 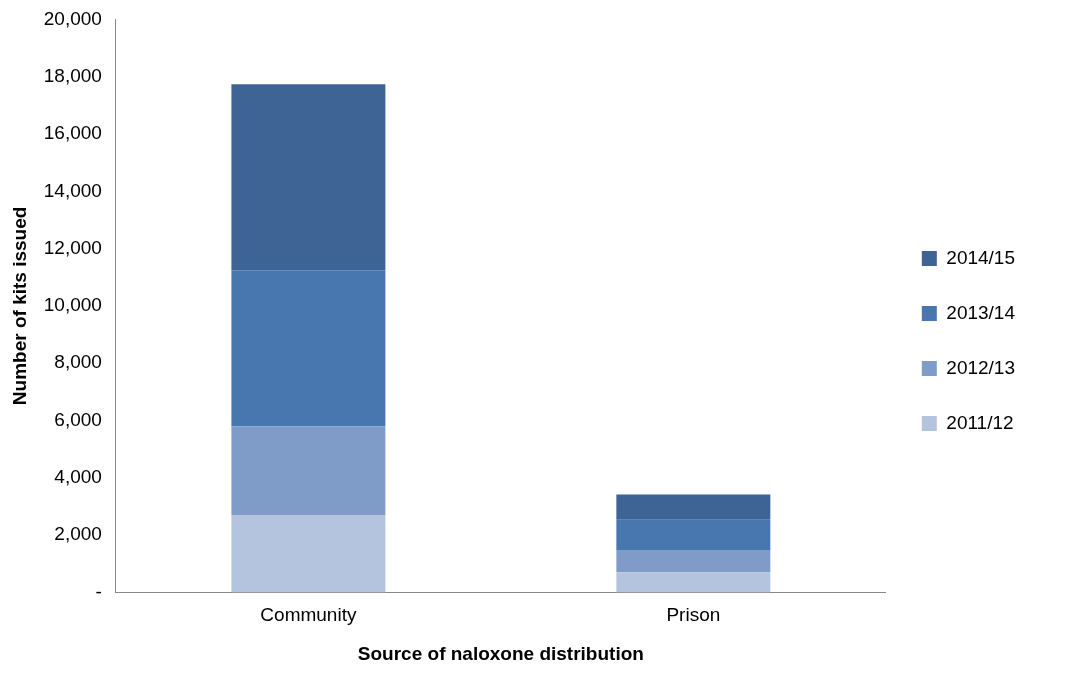 I want to click on legend-label: 2013/14, so click(x=981, y=312).